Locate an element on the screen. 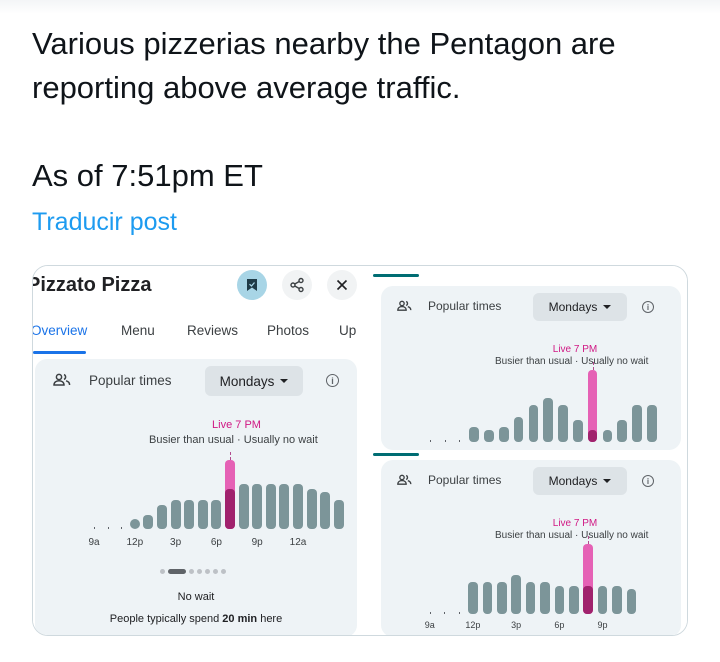  visit-duration-prefix: People typically spend is located at coordinates (166, 619).